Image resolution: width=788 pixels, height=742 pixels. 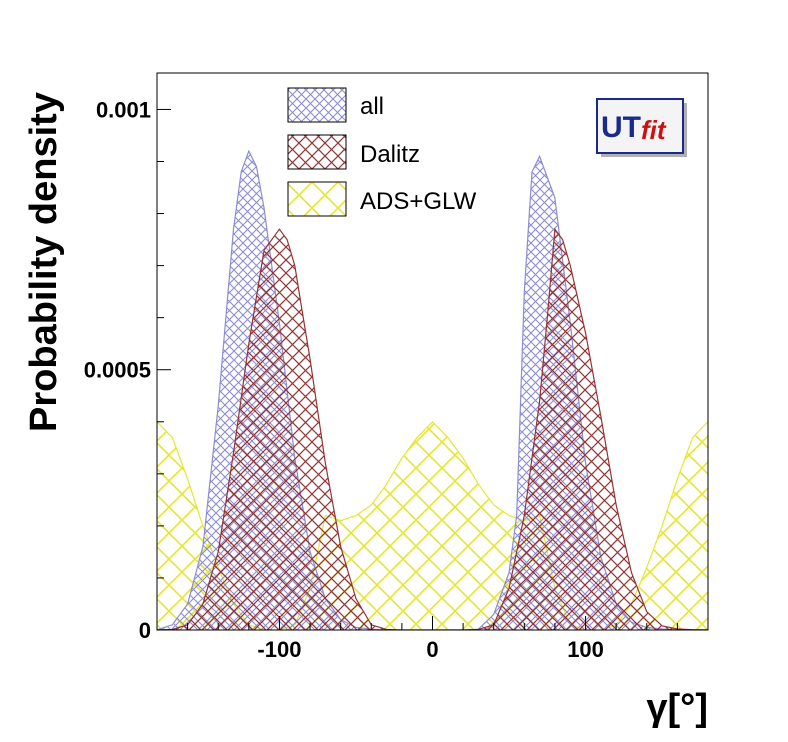 What do you see at coordinates (372, 106) in the screenshot?
I see `legend-label-all: all` at bounding box center [372, 106].